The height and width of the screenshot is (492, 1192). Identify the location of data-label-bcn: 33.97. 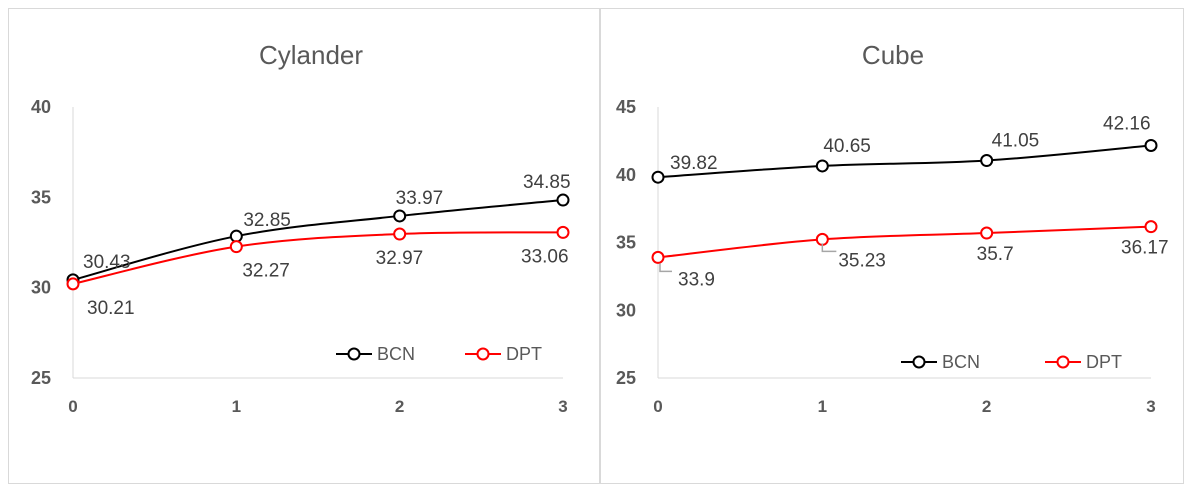
(420, 198).